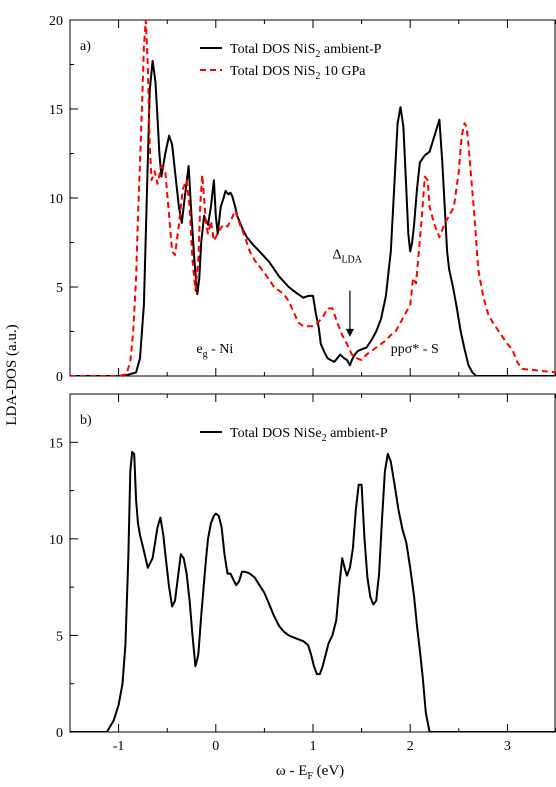  What do you see at coordinates (349, 332) in the screenshot?
I see `arrow-head` at bounding box center [349, 332].